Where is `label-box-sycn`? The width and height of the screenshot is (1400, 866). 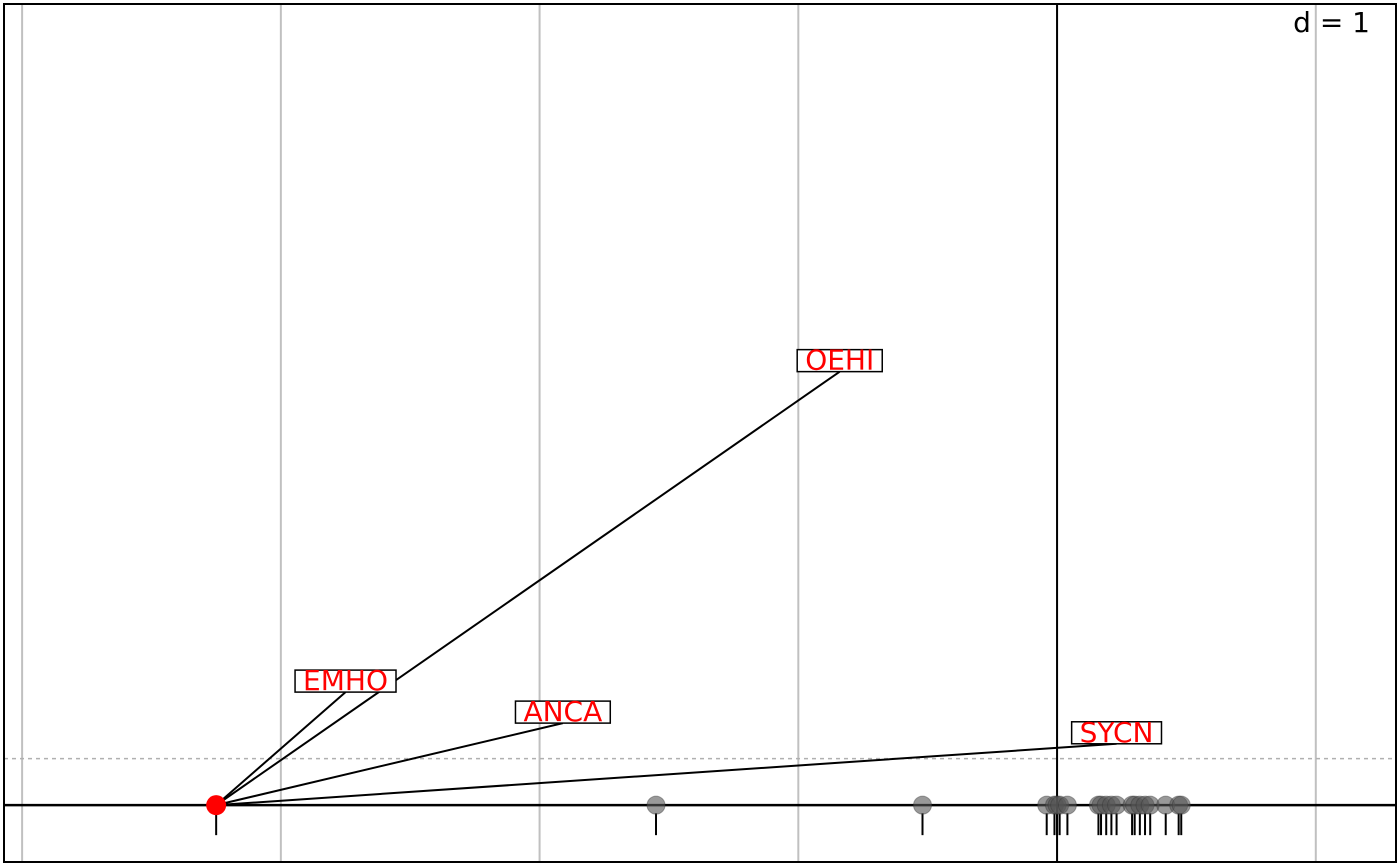
label-box-sycn is located at coordinates (1116, 733).